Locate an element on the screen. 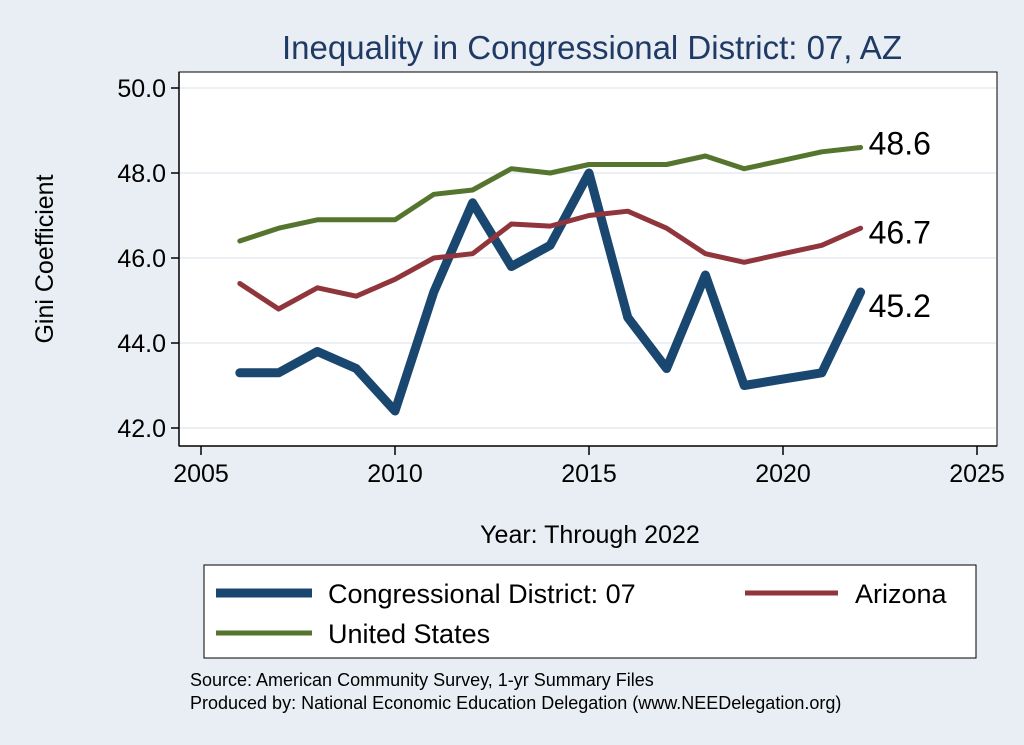  x-tick-label: 2025 is located at coordinates (977, 474).